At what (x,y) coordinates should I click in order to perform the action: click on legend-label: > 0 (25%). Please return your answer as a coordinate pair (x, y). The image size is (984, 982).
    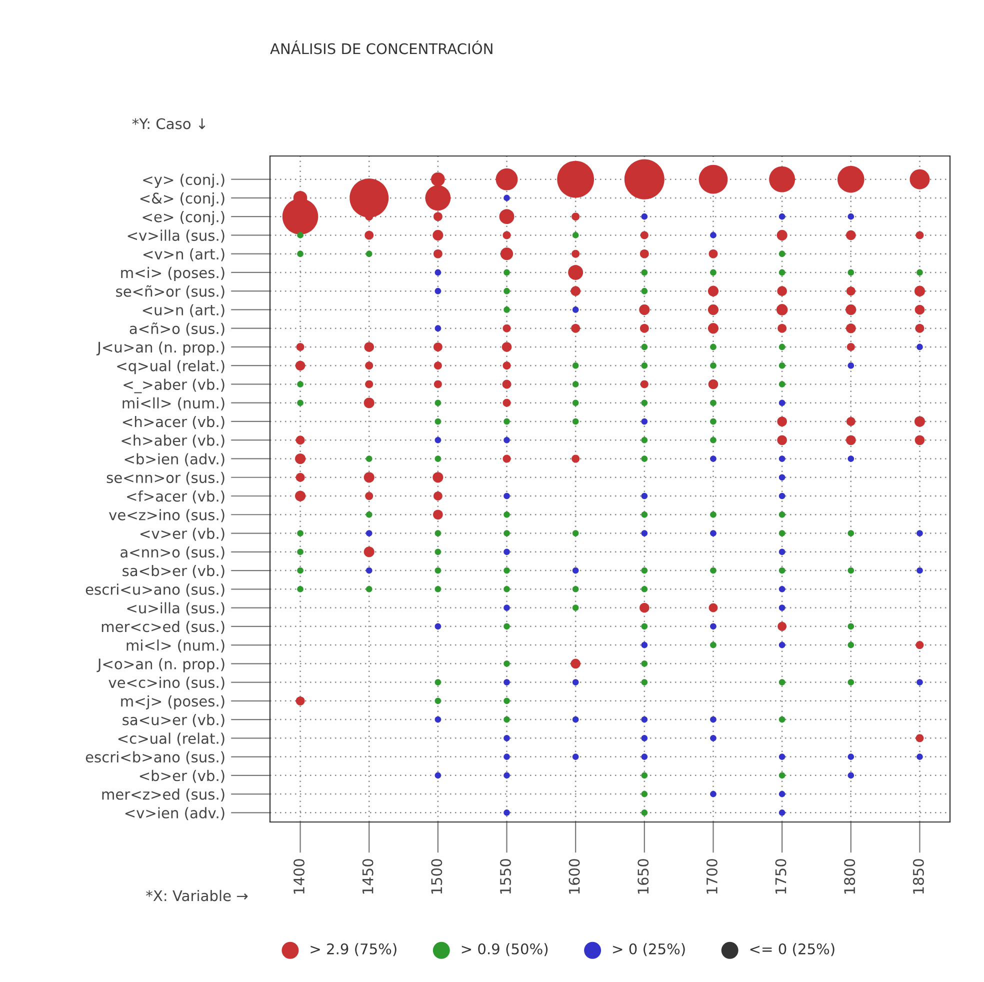
    Looking at the image, I should click on (649, 949).